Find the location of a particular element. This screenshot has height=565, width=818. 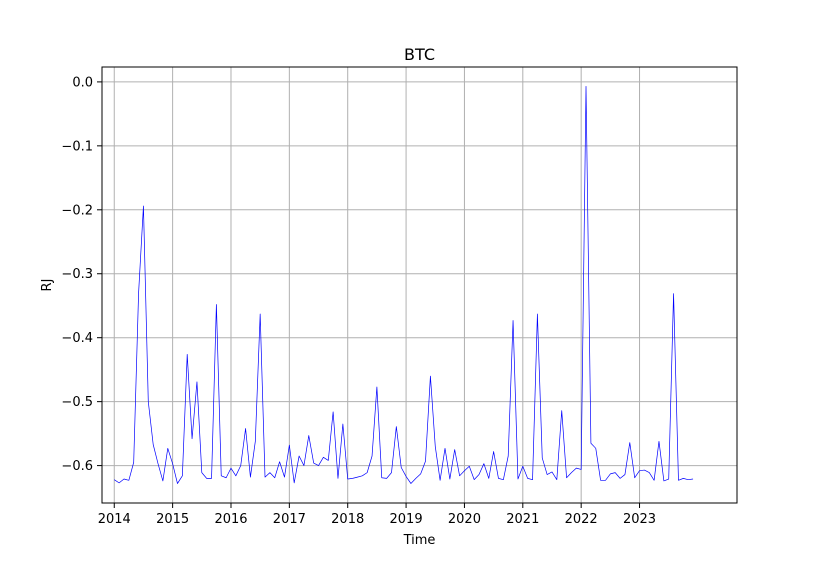

x-tick-label: 2016 is located at coordinates (230, 519).